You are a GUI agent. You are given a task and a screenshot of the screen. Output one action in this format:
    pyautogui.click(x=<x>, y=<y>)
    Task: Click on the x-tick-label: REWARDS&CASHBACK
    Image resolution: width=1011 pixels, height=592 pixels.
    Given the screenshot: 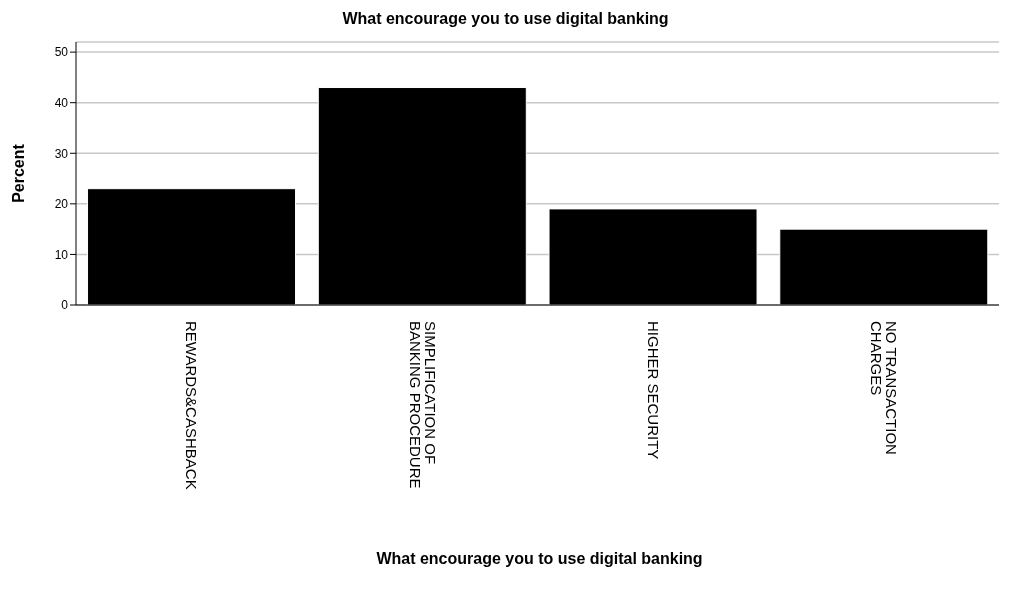 What is the action you would take?
    pyautogui.click(x=192, y=405)
    